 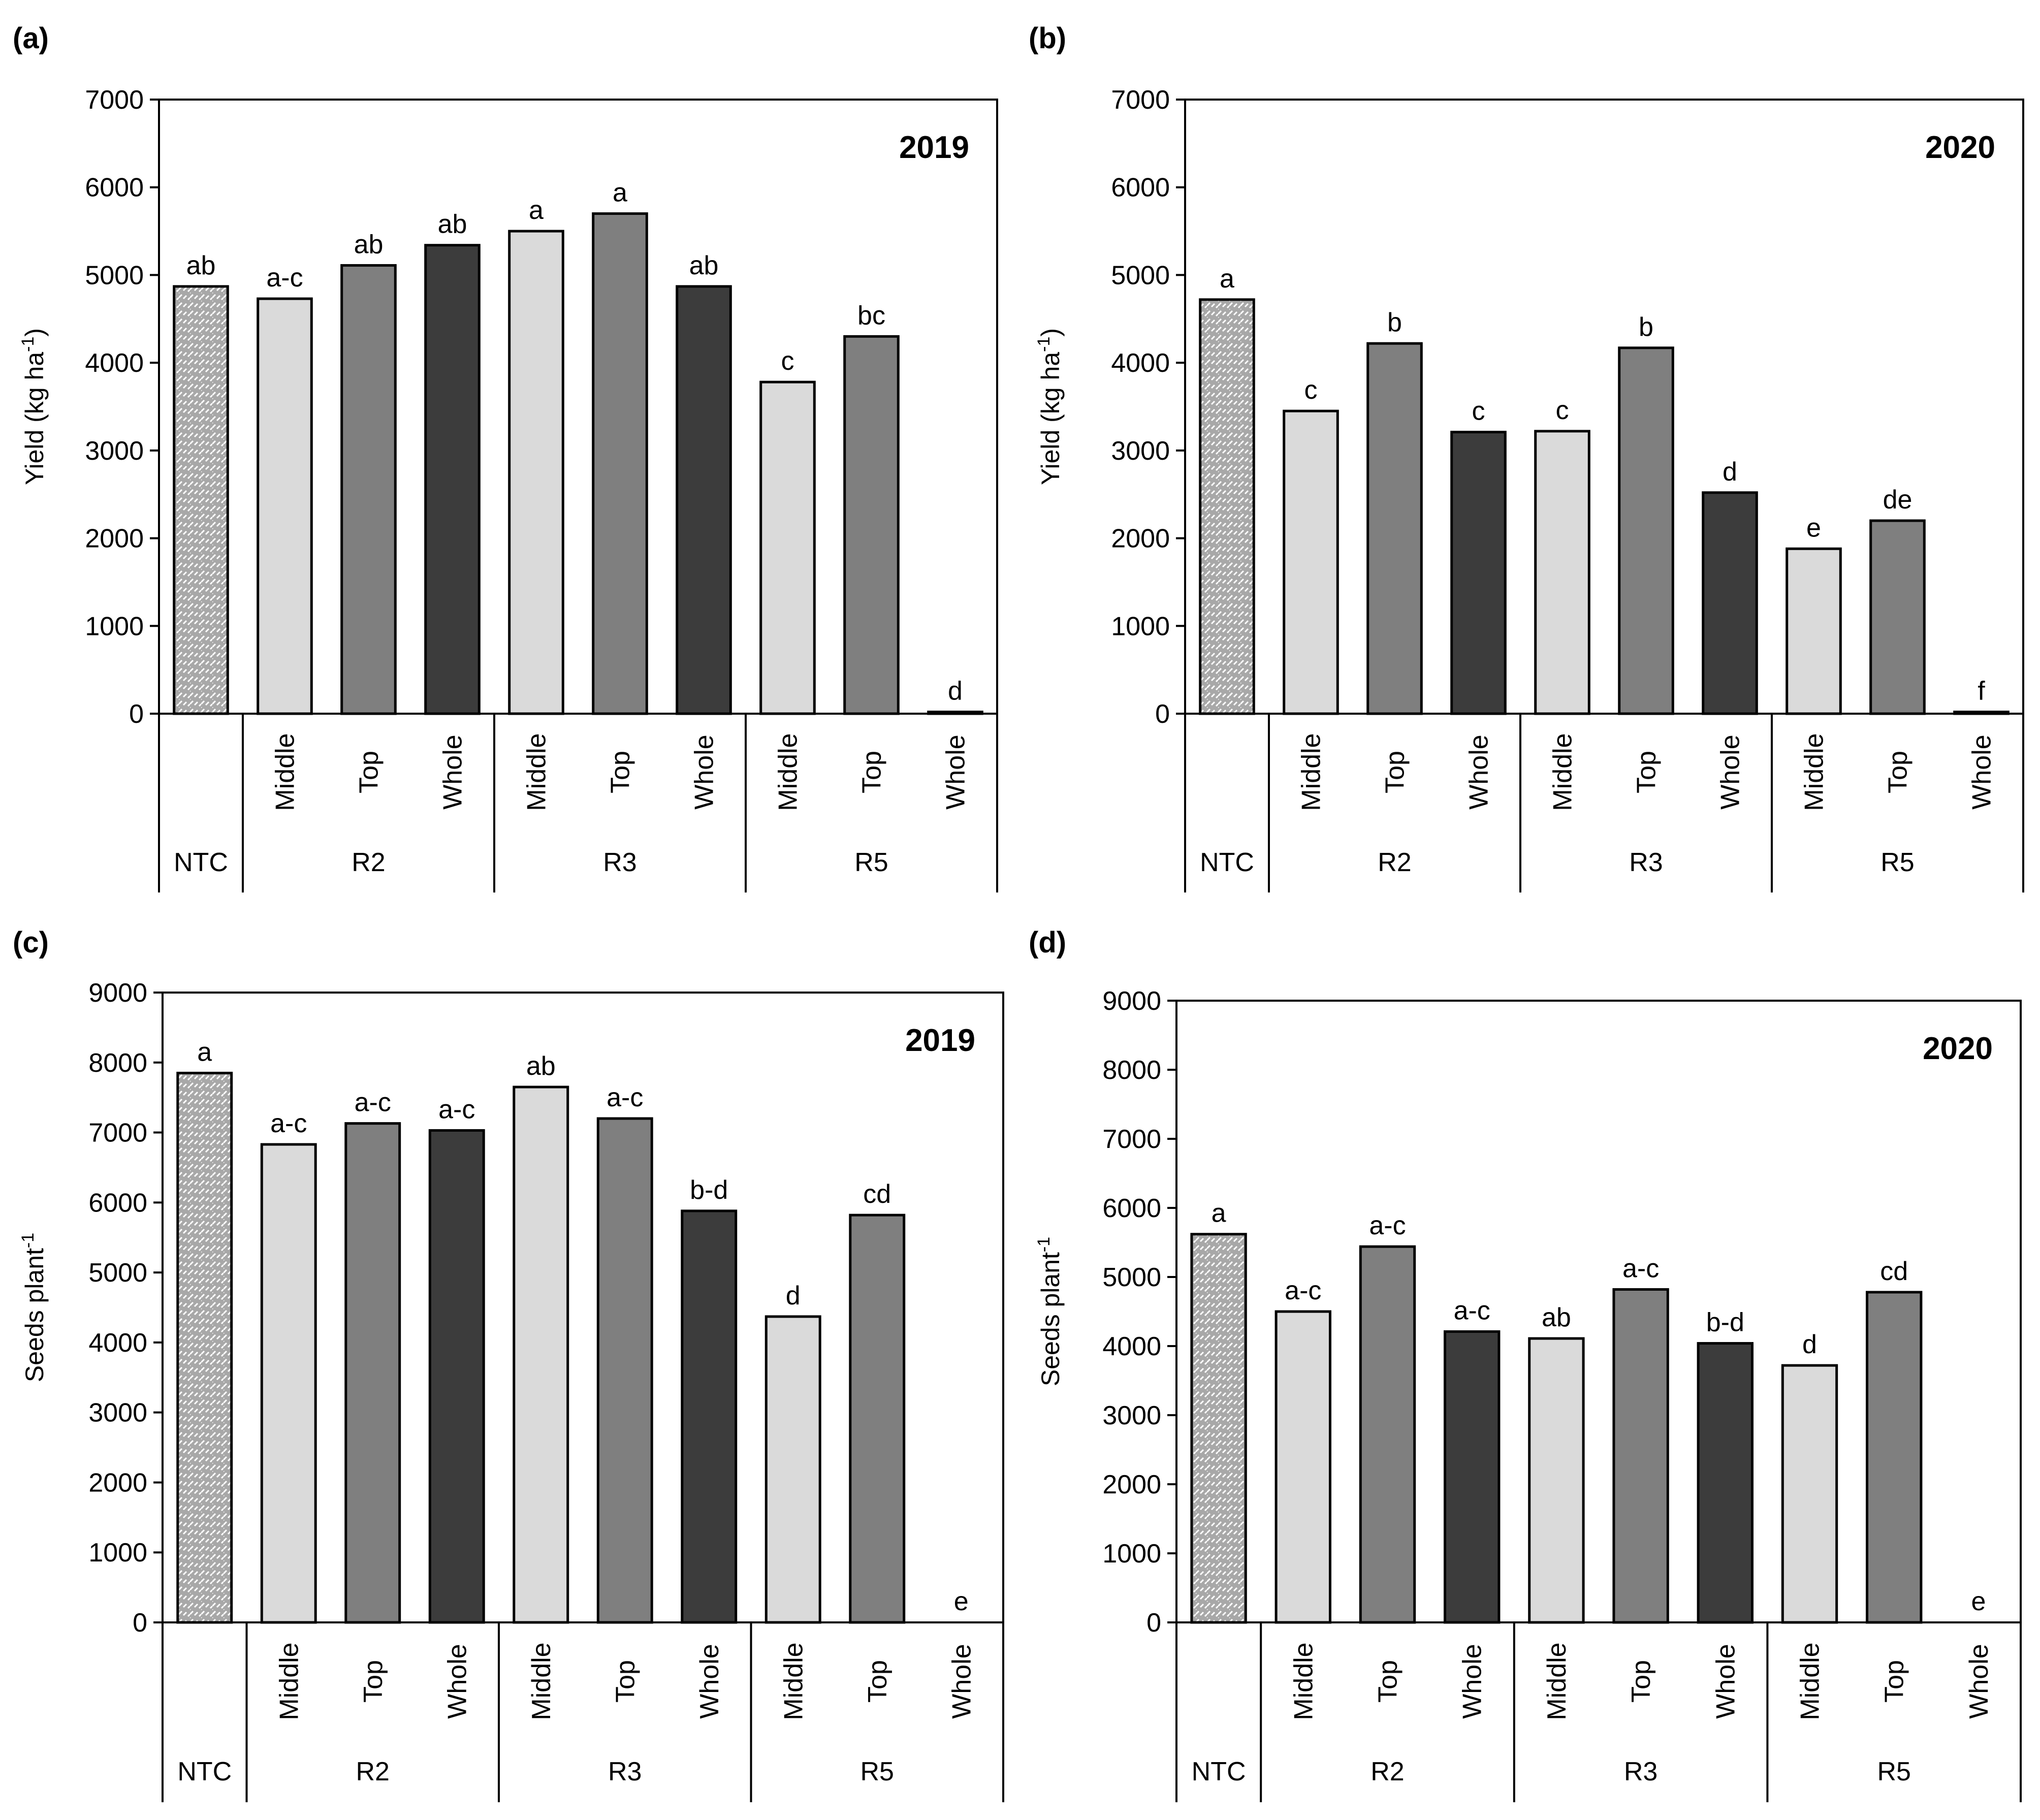 What do you see at coordinates (114, 100) in the screenshot?
I see `y-tick-label: 7000` at bounding box center [114, 100].